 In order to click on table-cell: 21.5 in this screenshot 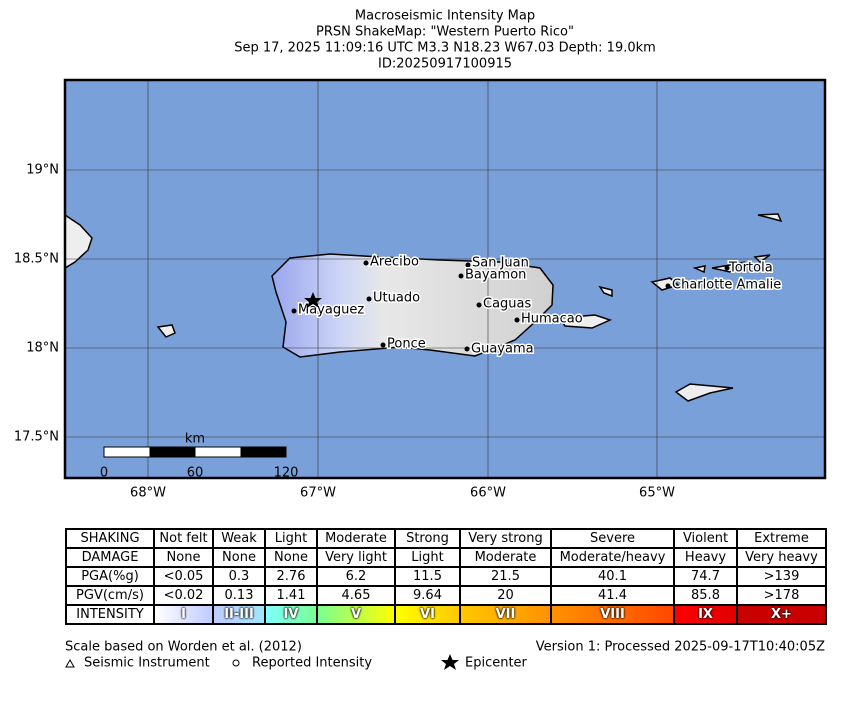, I will do `click(505, 576)`.